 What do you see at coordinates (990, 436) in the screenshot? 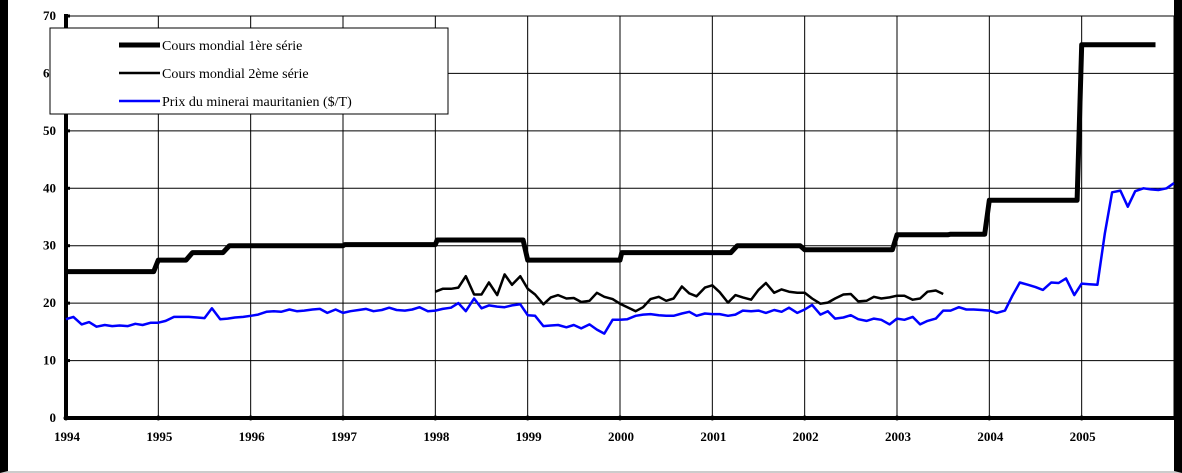
I see `x-tick-label: 2004` at bounding box center [990, 436].